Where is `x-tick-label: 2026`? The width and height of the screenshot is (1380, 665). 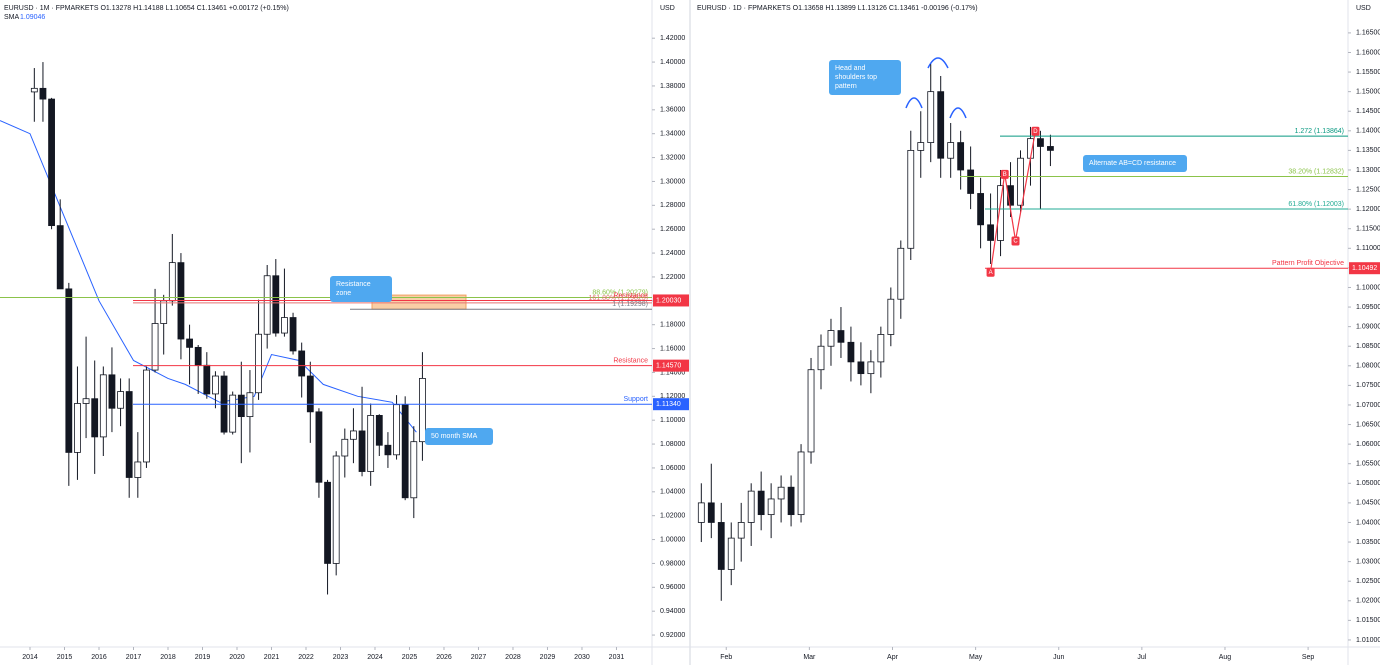 x-tick-label: 2026 is located at coordinates (444, 657).